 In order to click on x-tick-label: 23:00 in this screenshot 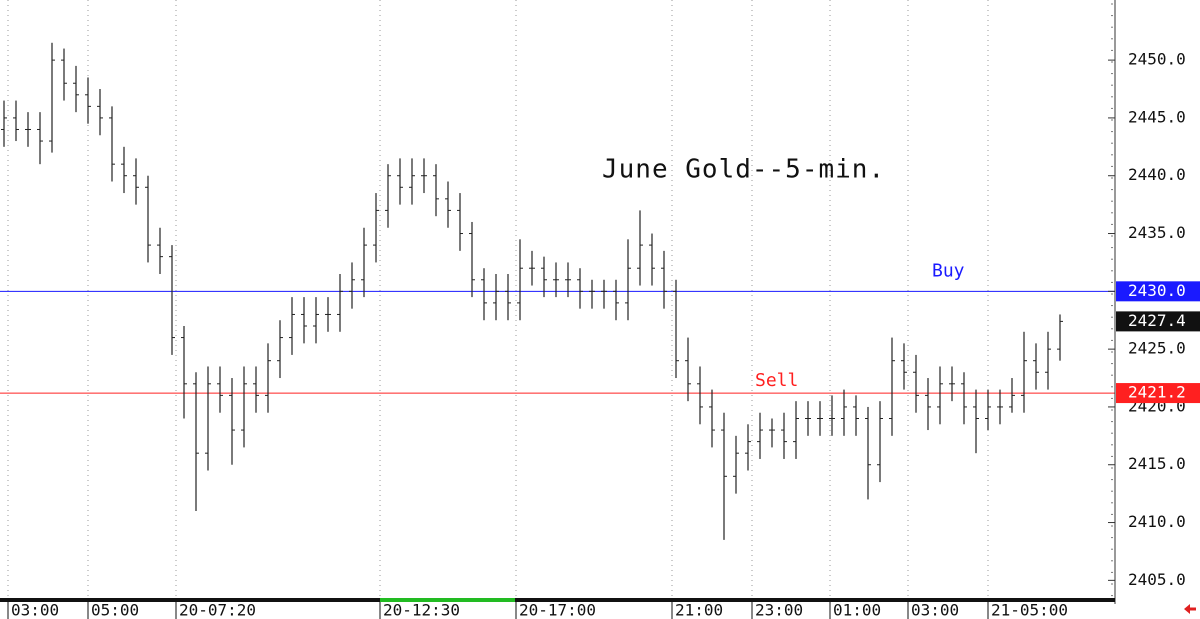, I will do `click(779, 610)`.